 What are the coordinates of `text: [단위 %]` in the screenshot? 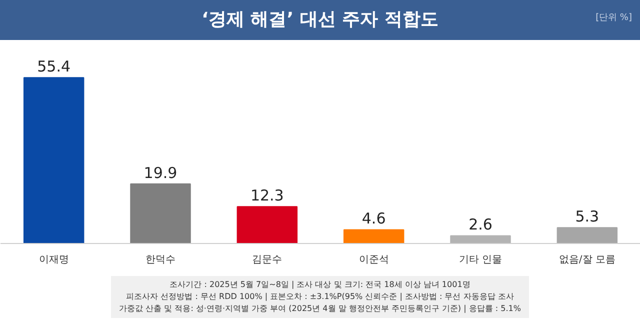 It's located at (614, 18).